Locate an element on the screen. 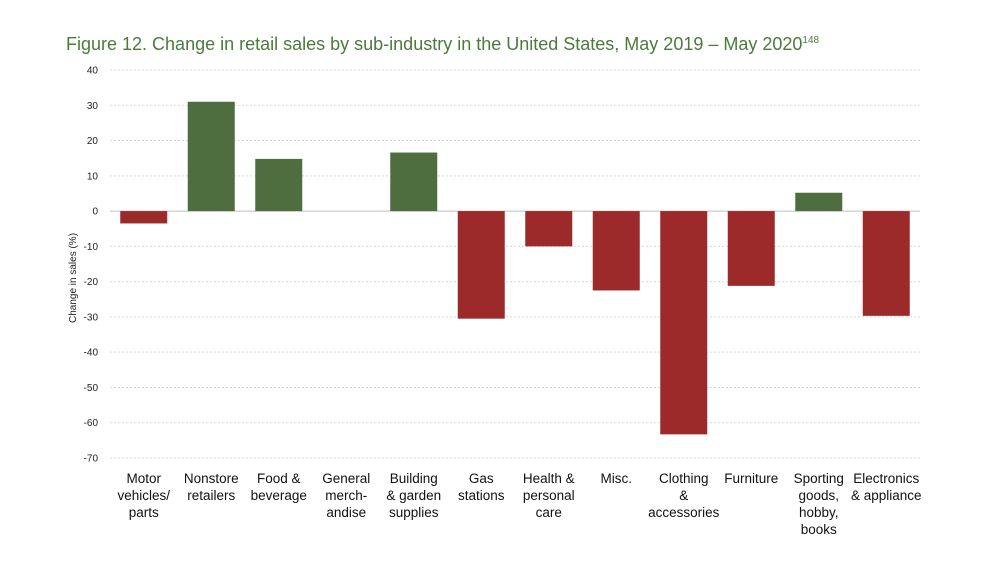 Image resolution: width=1000 pixels, height=581 pixels. chart-title-reference: 148 is located at coordinates (811, 40).